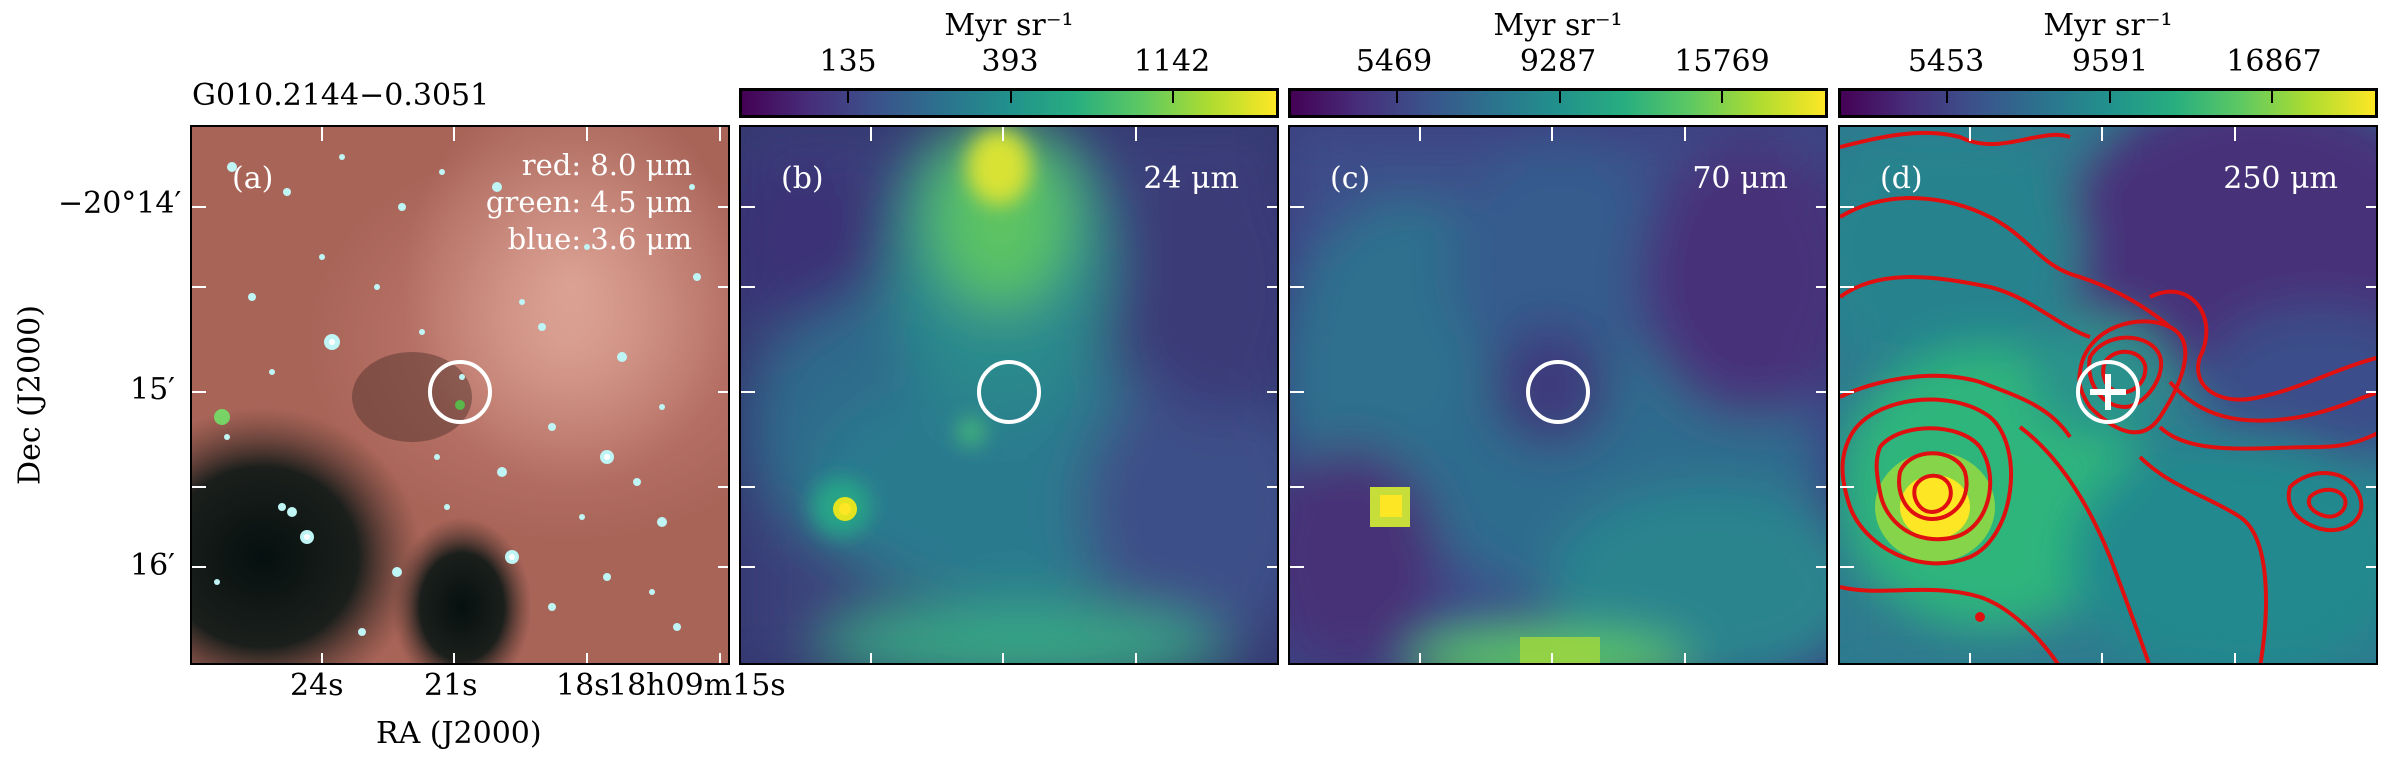 This screenshot has width=2390, height=765. I want to click on panel-c-band: 70 μm, so click(1740, 178).